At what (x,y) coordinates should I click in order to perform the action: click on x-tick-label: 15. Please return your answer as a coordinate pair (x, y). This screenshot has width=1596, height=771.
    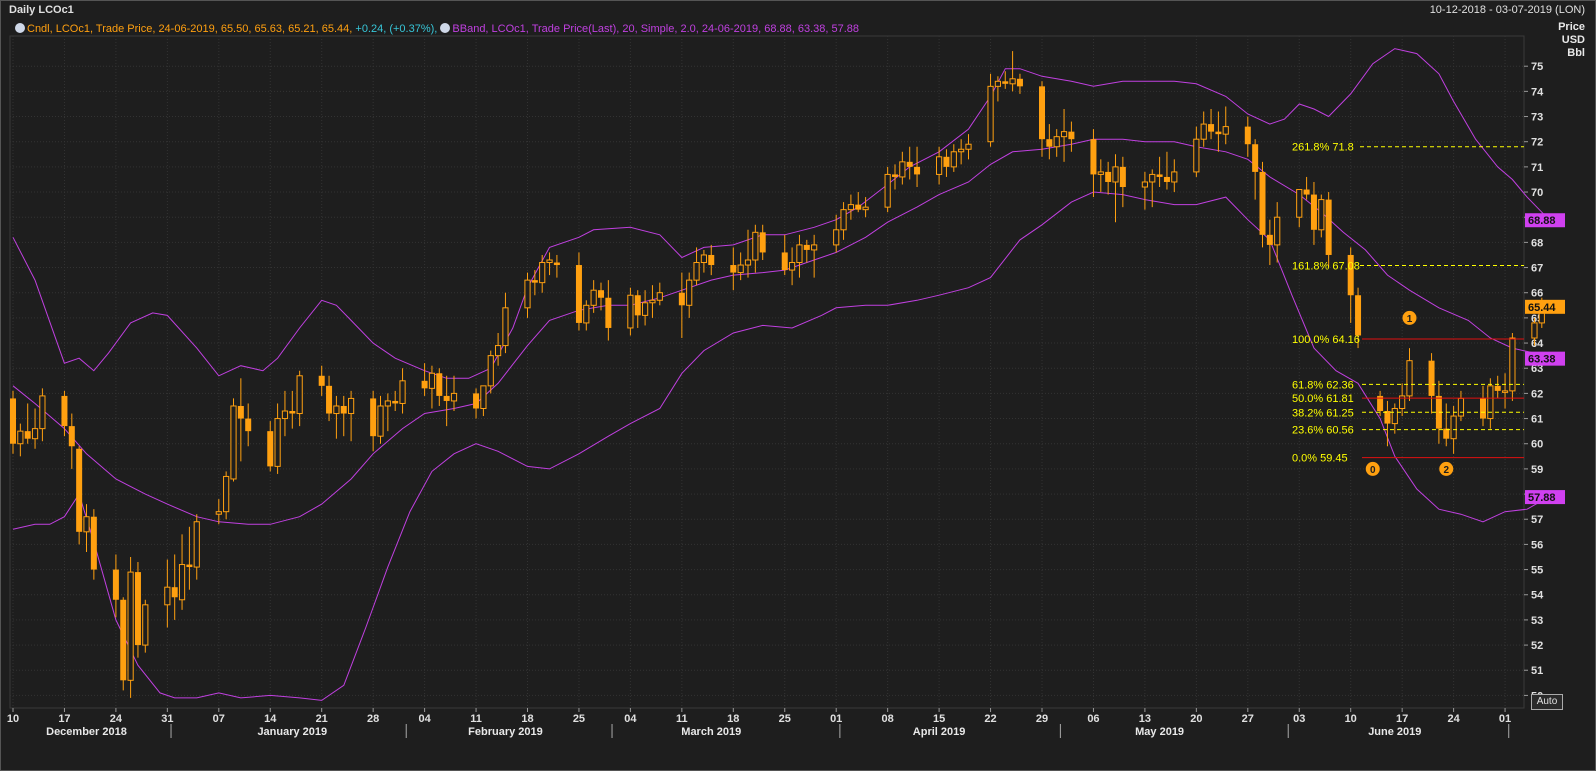
    Looking at the image, I should click on (939, 719).